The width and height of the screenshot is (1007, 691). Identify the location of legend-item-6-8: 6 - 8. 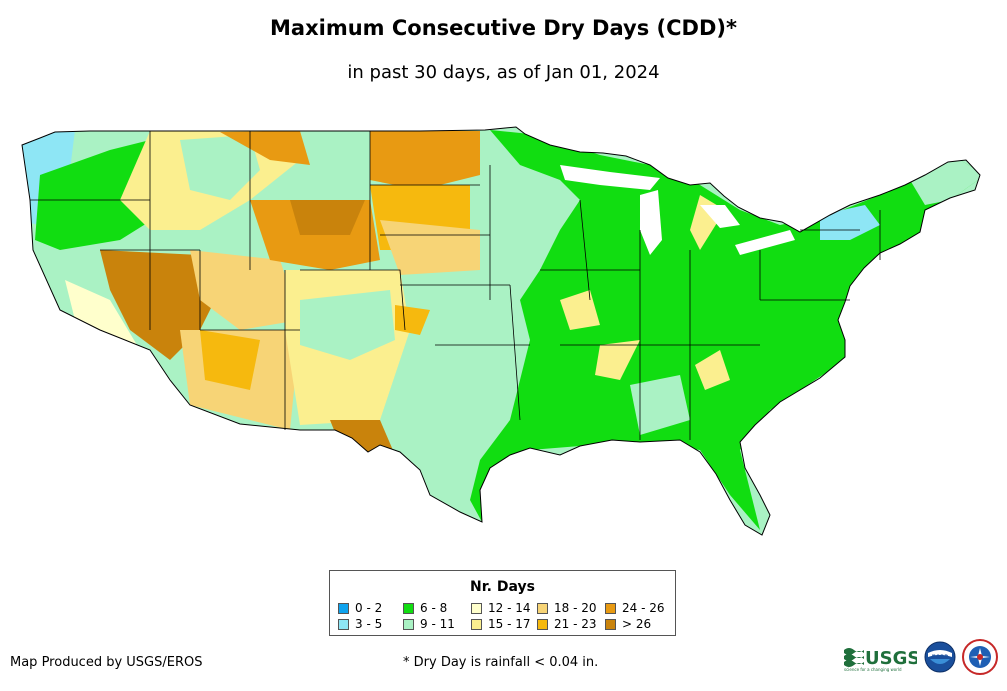
(425, 608).